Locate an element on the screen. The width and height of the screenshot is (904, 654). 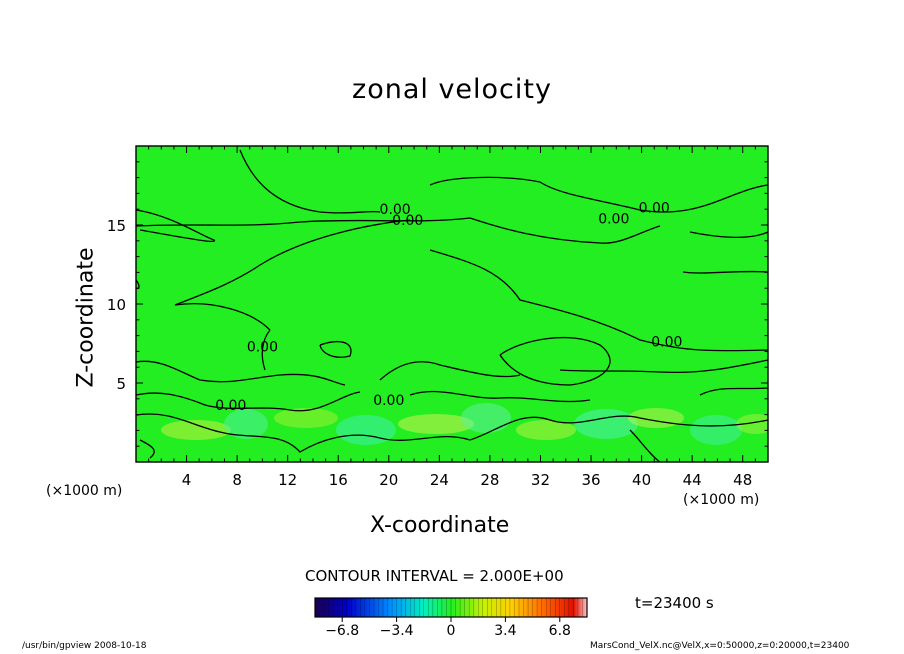
x-tick-label: 40 is located at coordinates (641, 480).